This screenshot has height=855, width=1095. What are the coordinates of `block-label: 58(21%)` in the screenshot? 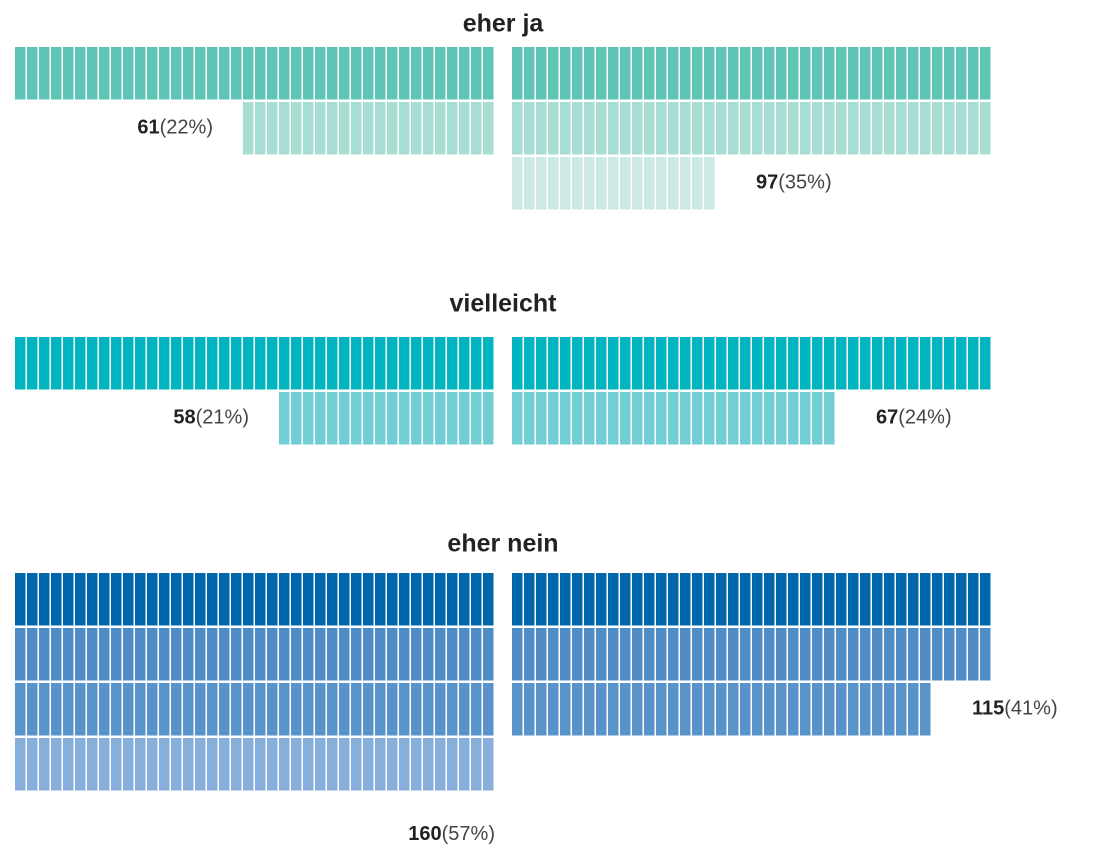 It's located at (211, 418).